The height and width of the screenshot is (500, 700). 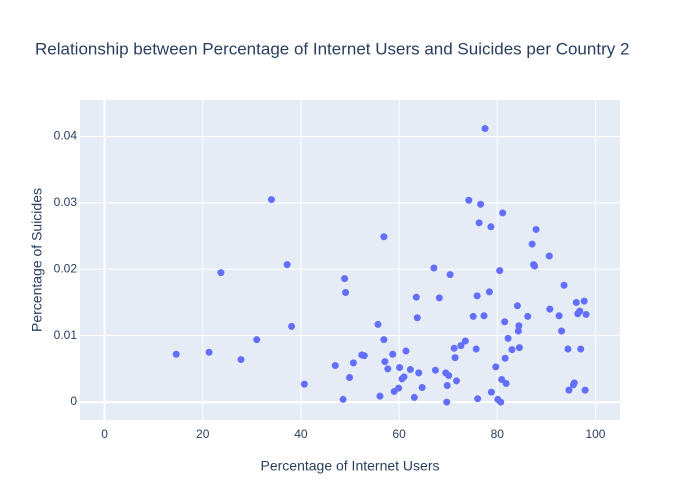 What do you see at coordinates (66, 202) in the screenshot?
I see `y-tick-label: 0.03` at bounding box center [66, 202].